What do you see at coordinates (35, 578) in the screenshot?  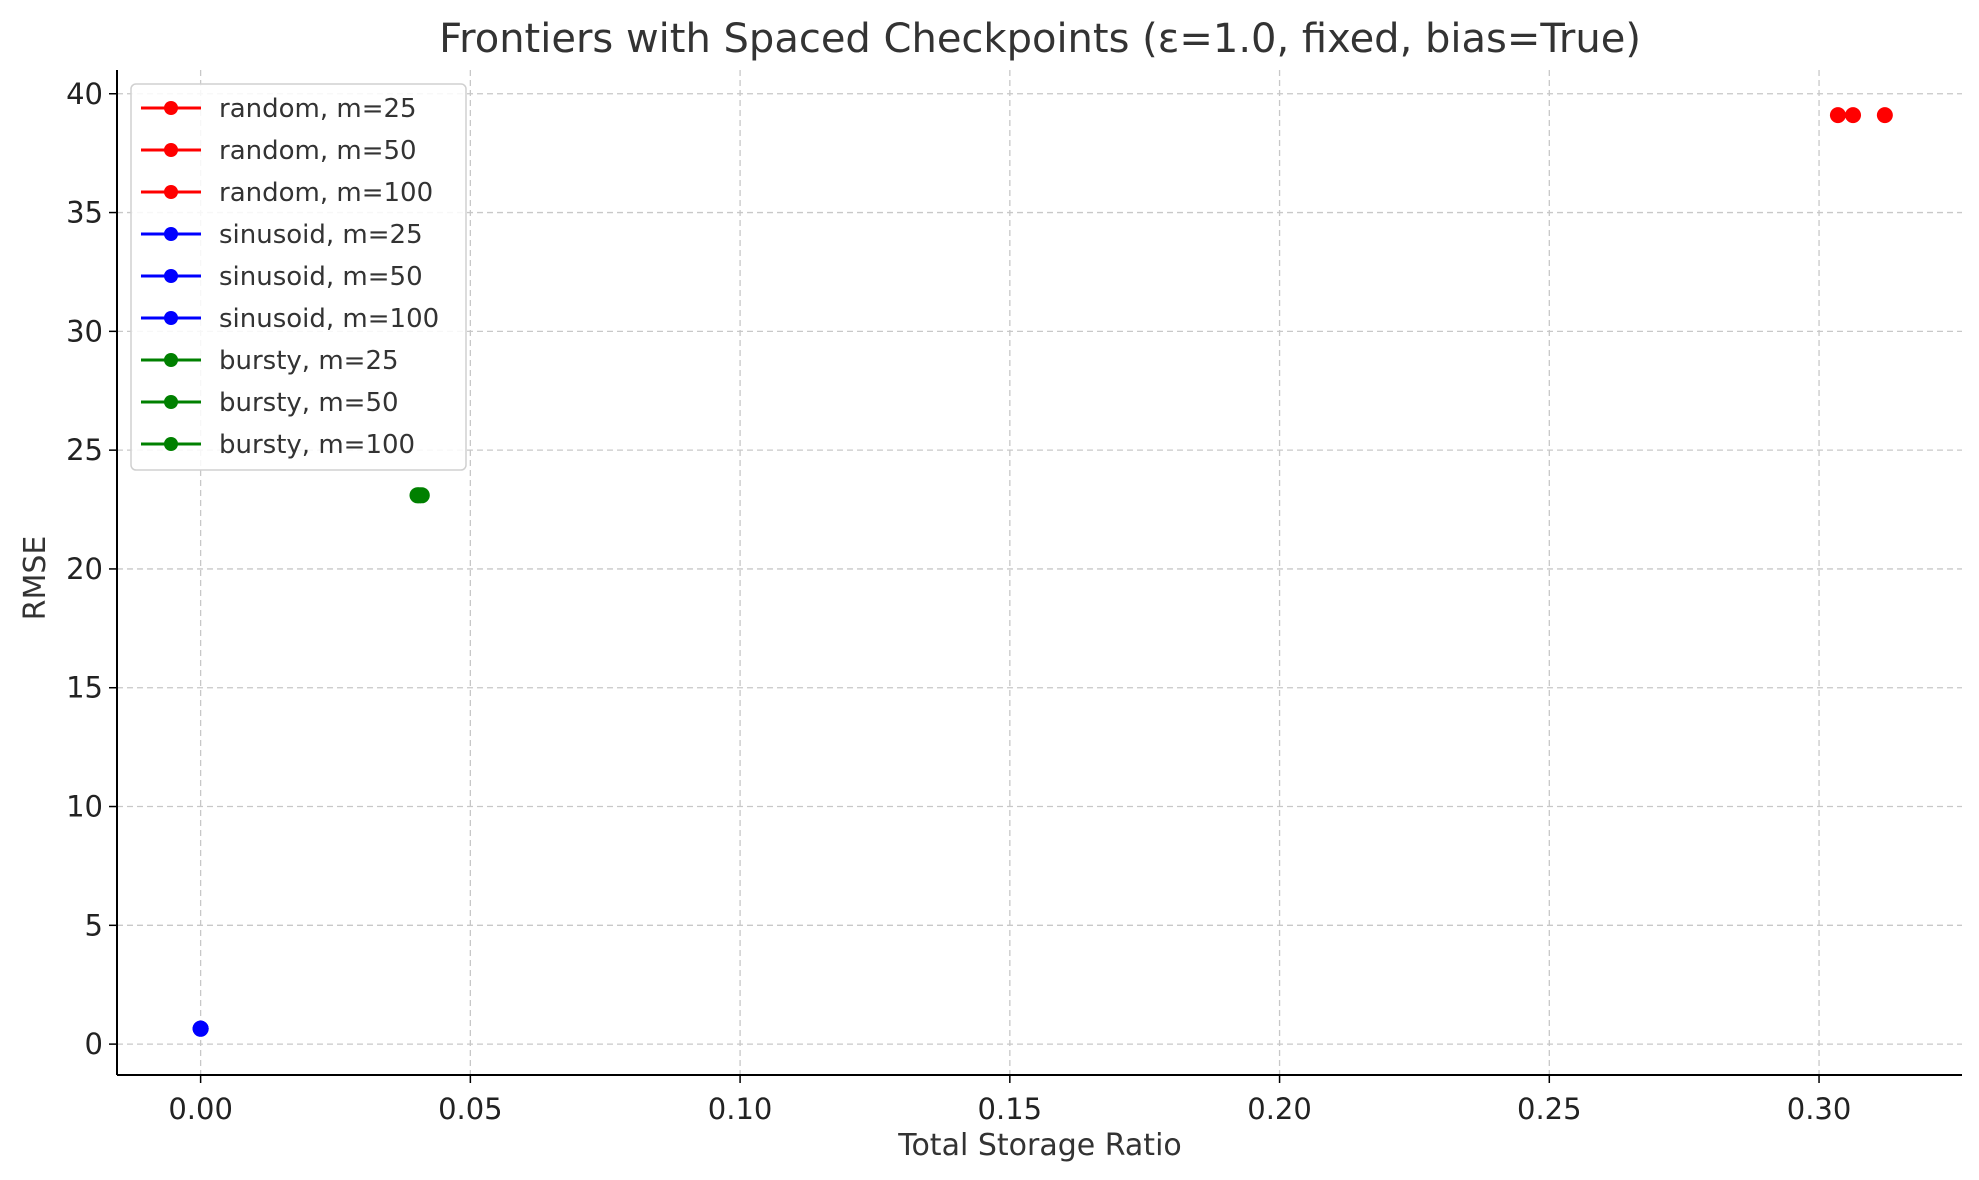 I see `y-axis-label: RMSE` at bounding box center [35, 578].